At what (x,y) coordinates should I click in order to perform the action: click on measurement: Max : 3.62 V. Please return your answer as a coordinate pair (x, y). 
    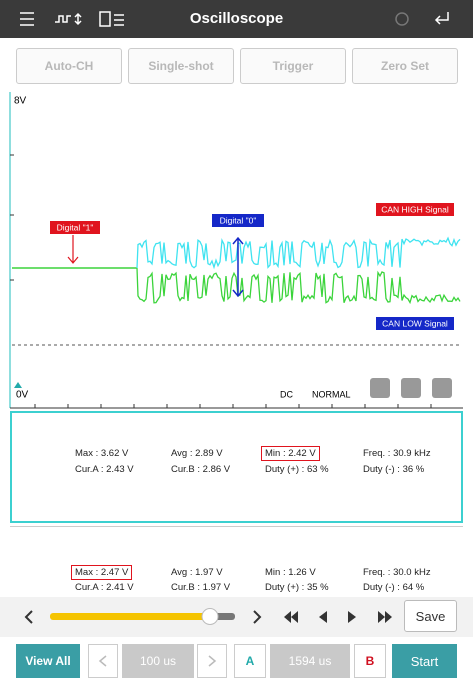
    Looking at the image, I should click on (102, 453).